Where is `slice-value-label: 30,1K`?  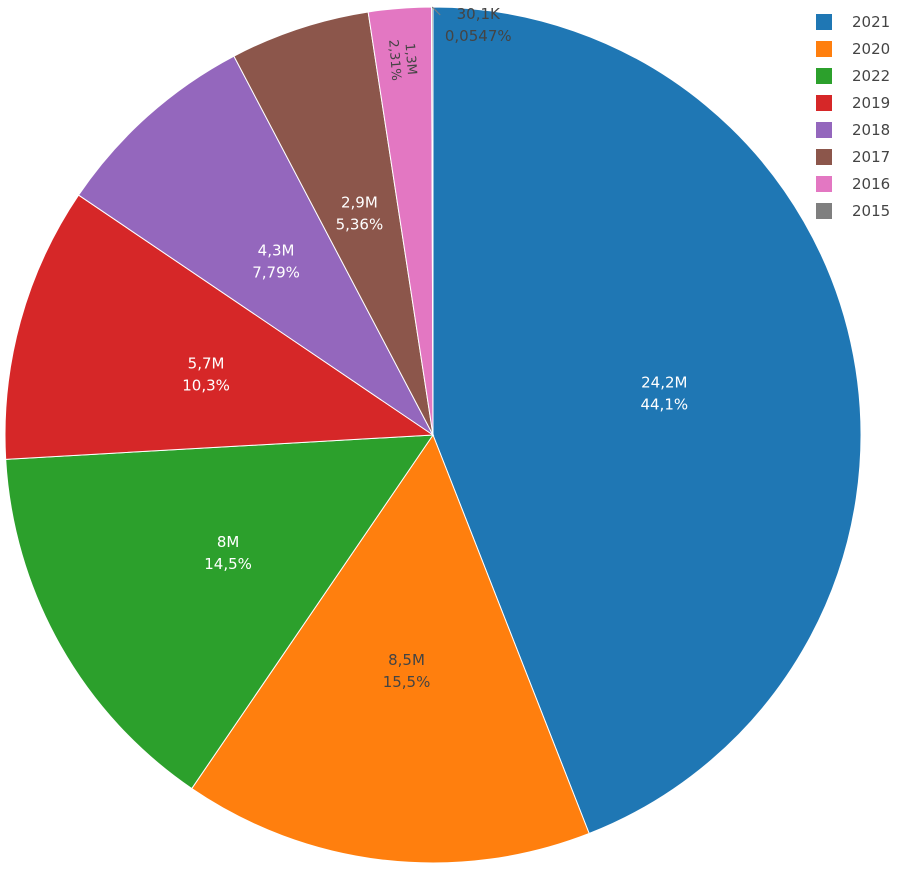
slice-value-label: 30,1K is located at coordinates (479, 14).